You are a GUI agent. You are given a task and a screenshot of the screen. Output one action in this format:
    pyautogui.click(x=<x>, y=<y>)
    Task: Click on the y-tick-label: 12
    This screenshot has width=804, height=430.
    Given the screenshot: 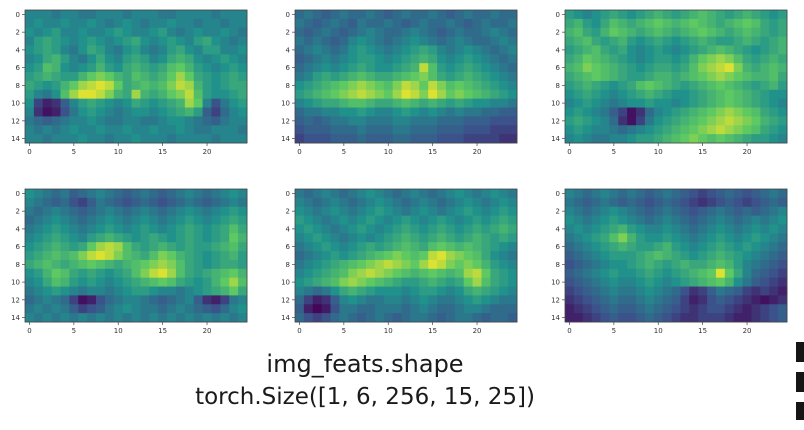 What is the action you would take?
    pyautogui.click(x=285, y=121)
    